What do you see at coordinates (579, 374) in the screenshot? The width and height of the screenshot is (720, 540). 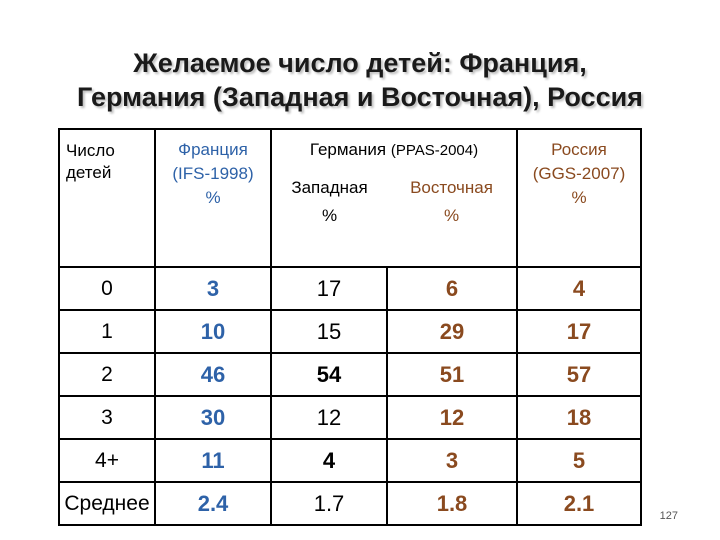 I see `russia-value: 57` at bounding box center [579, 374].